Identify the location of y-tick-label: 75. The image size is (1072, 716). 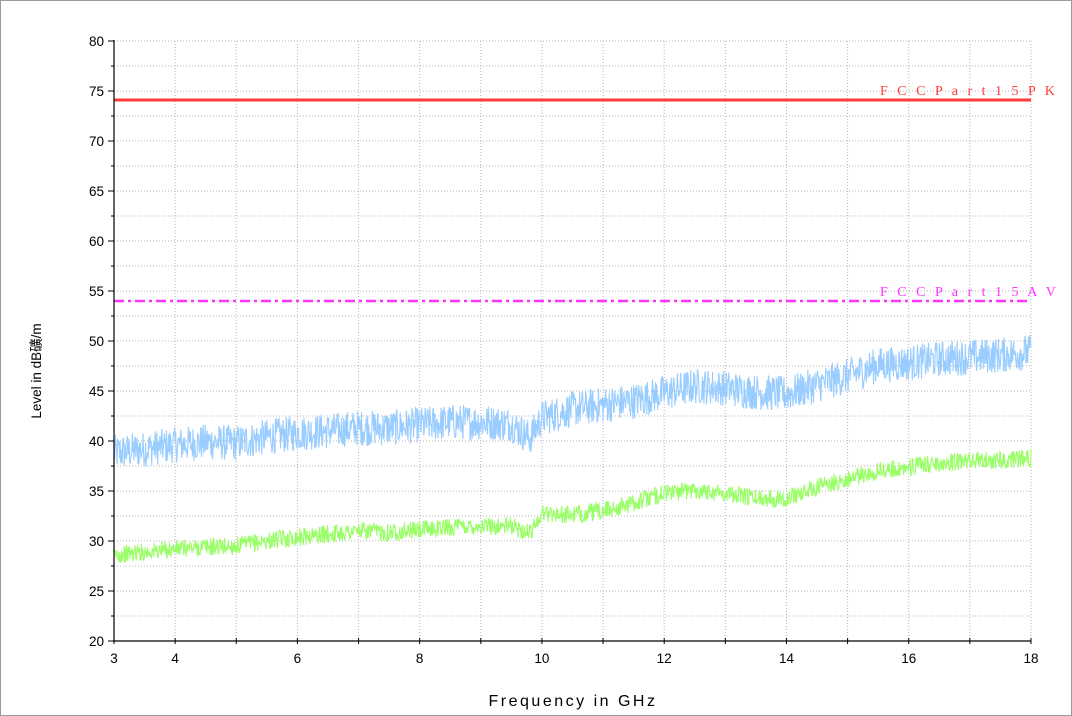
(96, 91).